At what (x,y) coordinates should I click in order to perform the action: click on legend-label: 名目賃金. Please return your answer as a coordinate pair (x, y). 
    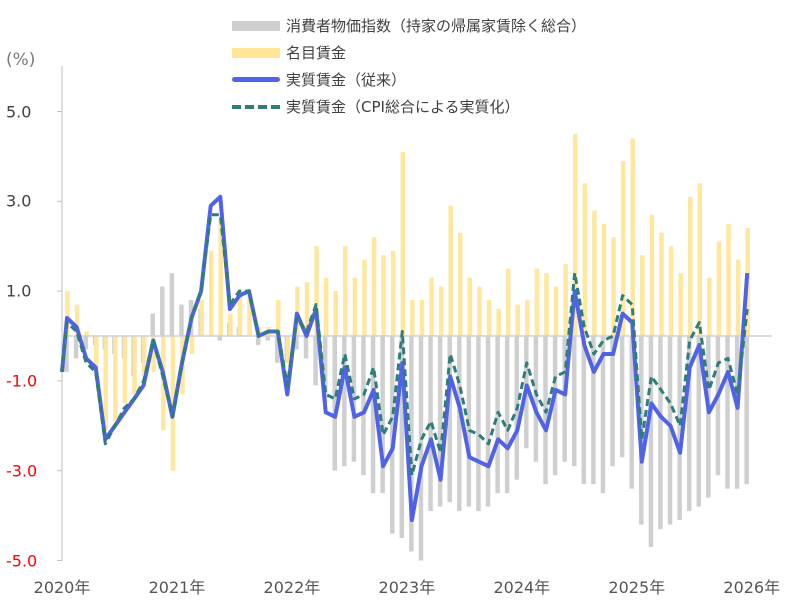
    Looking at the image, I should click on (316, 53).